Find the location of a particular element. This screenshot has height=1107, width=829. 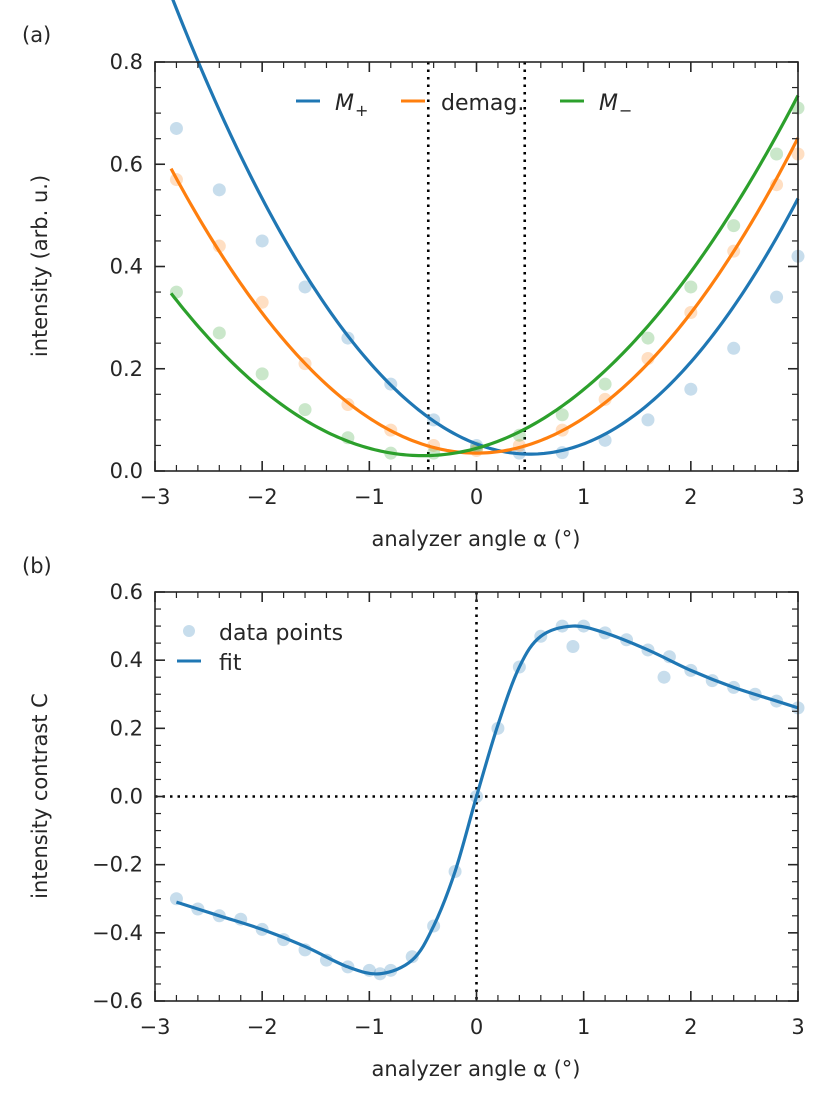

panel-b-x-axis-label: analyzer angle α (°) is located at coordinates (476, 1069).